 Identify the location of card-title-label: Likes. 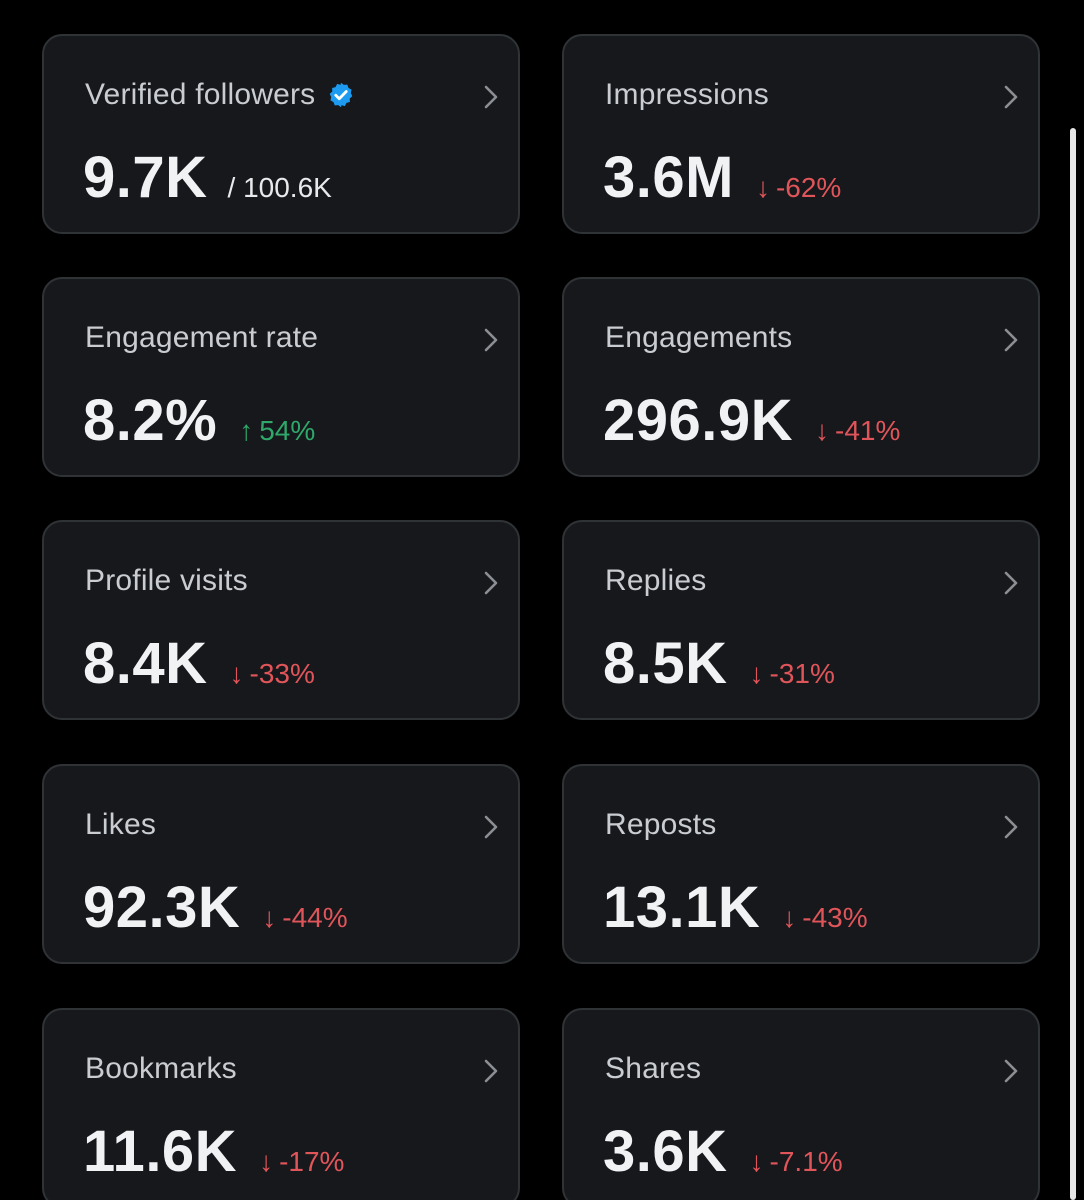
(121, 824).